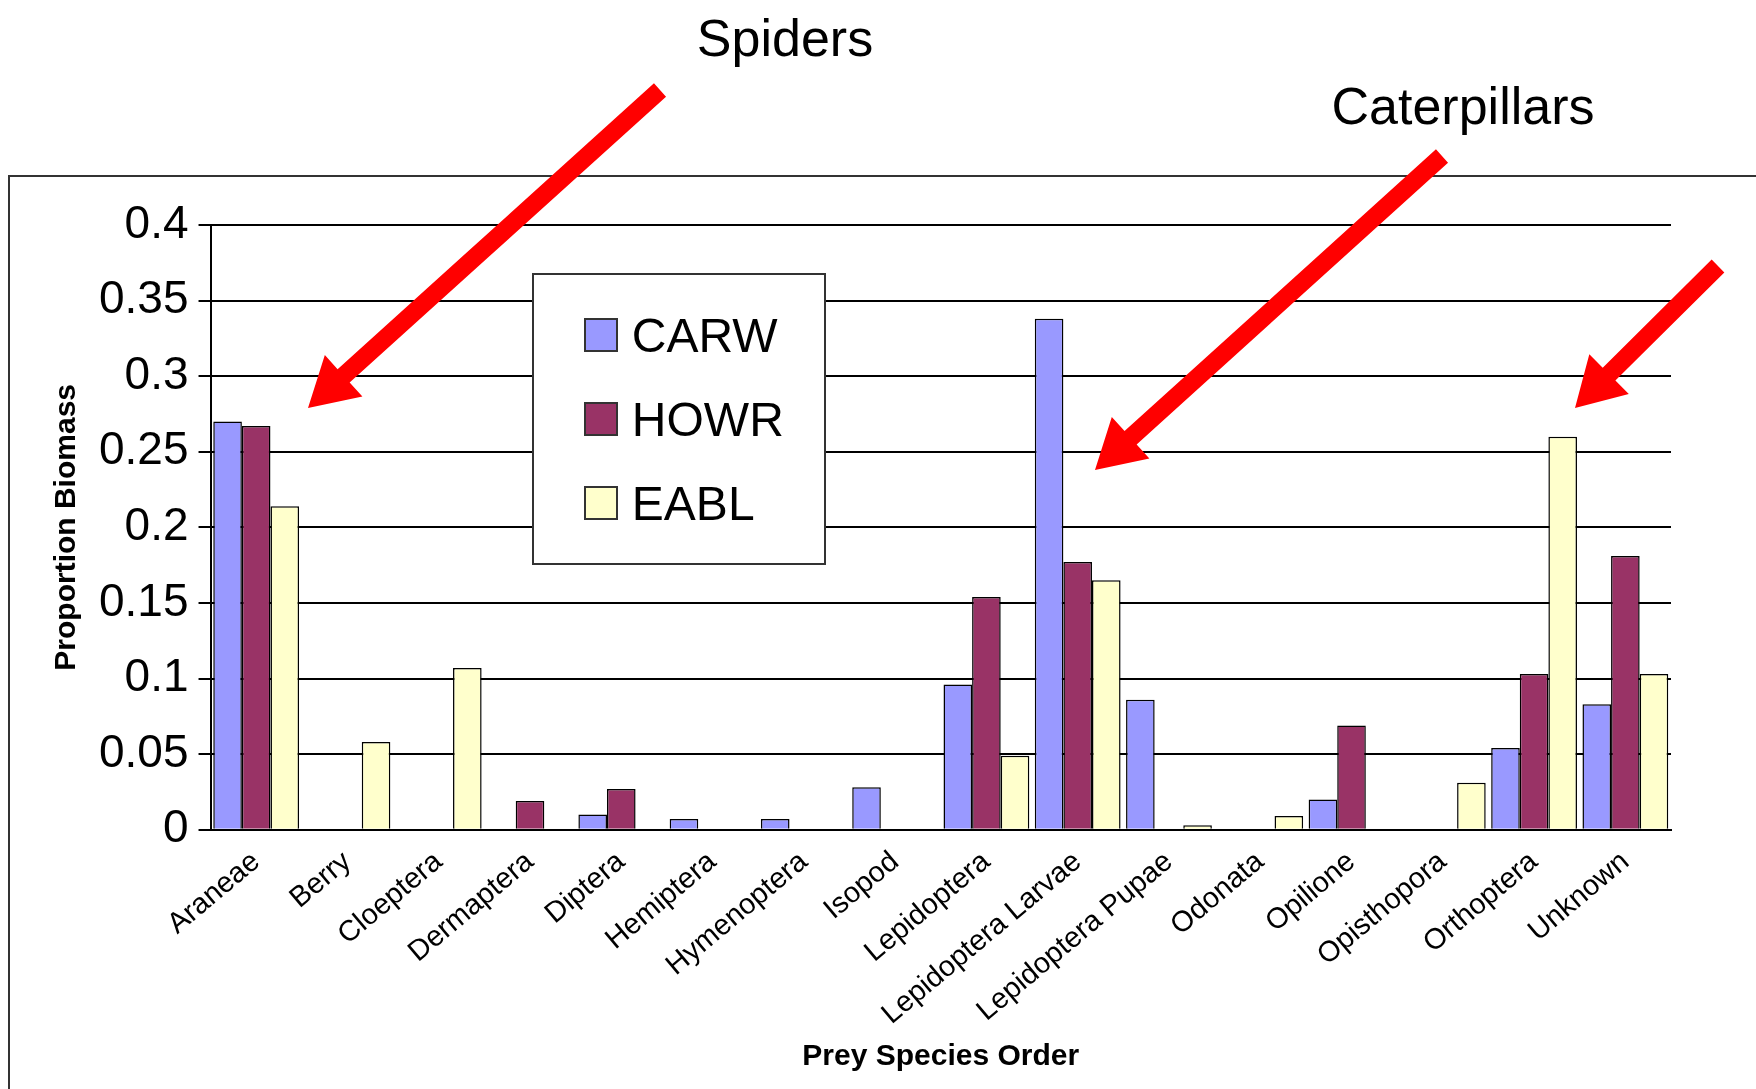 The width and height of the screenshot is (1756, 1089). I want to click on y-tick-label: 0.15, so click(144, 599).